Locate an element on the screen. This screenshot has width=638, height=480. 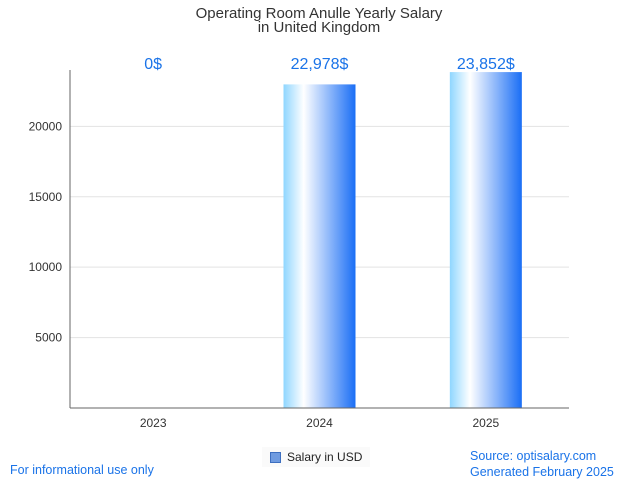
x-tick-label-2025: 2025 is located at coordinates (485, 423).